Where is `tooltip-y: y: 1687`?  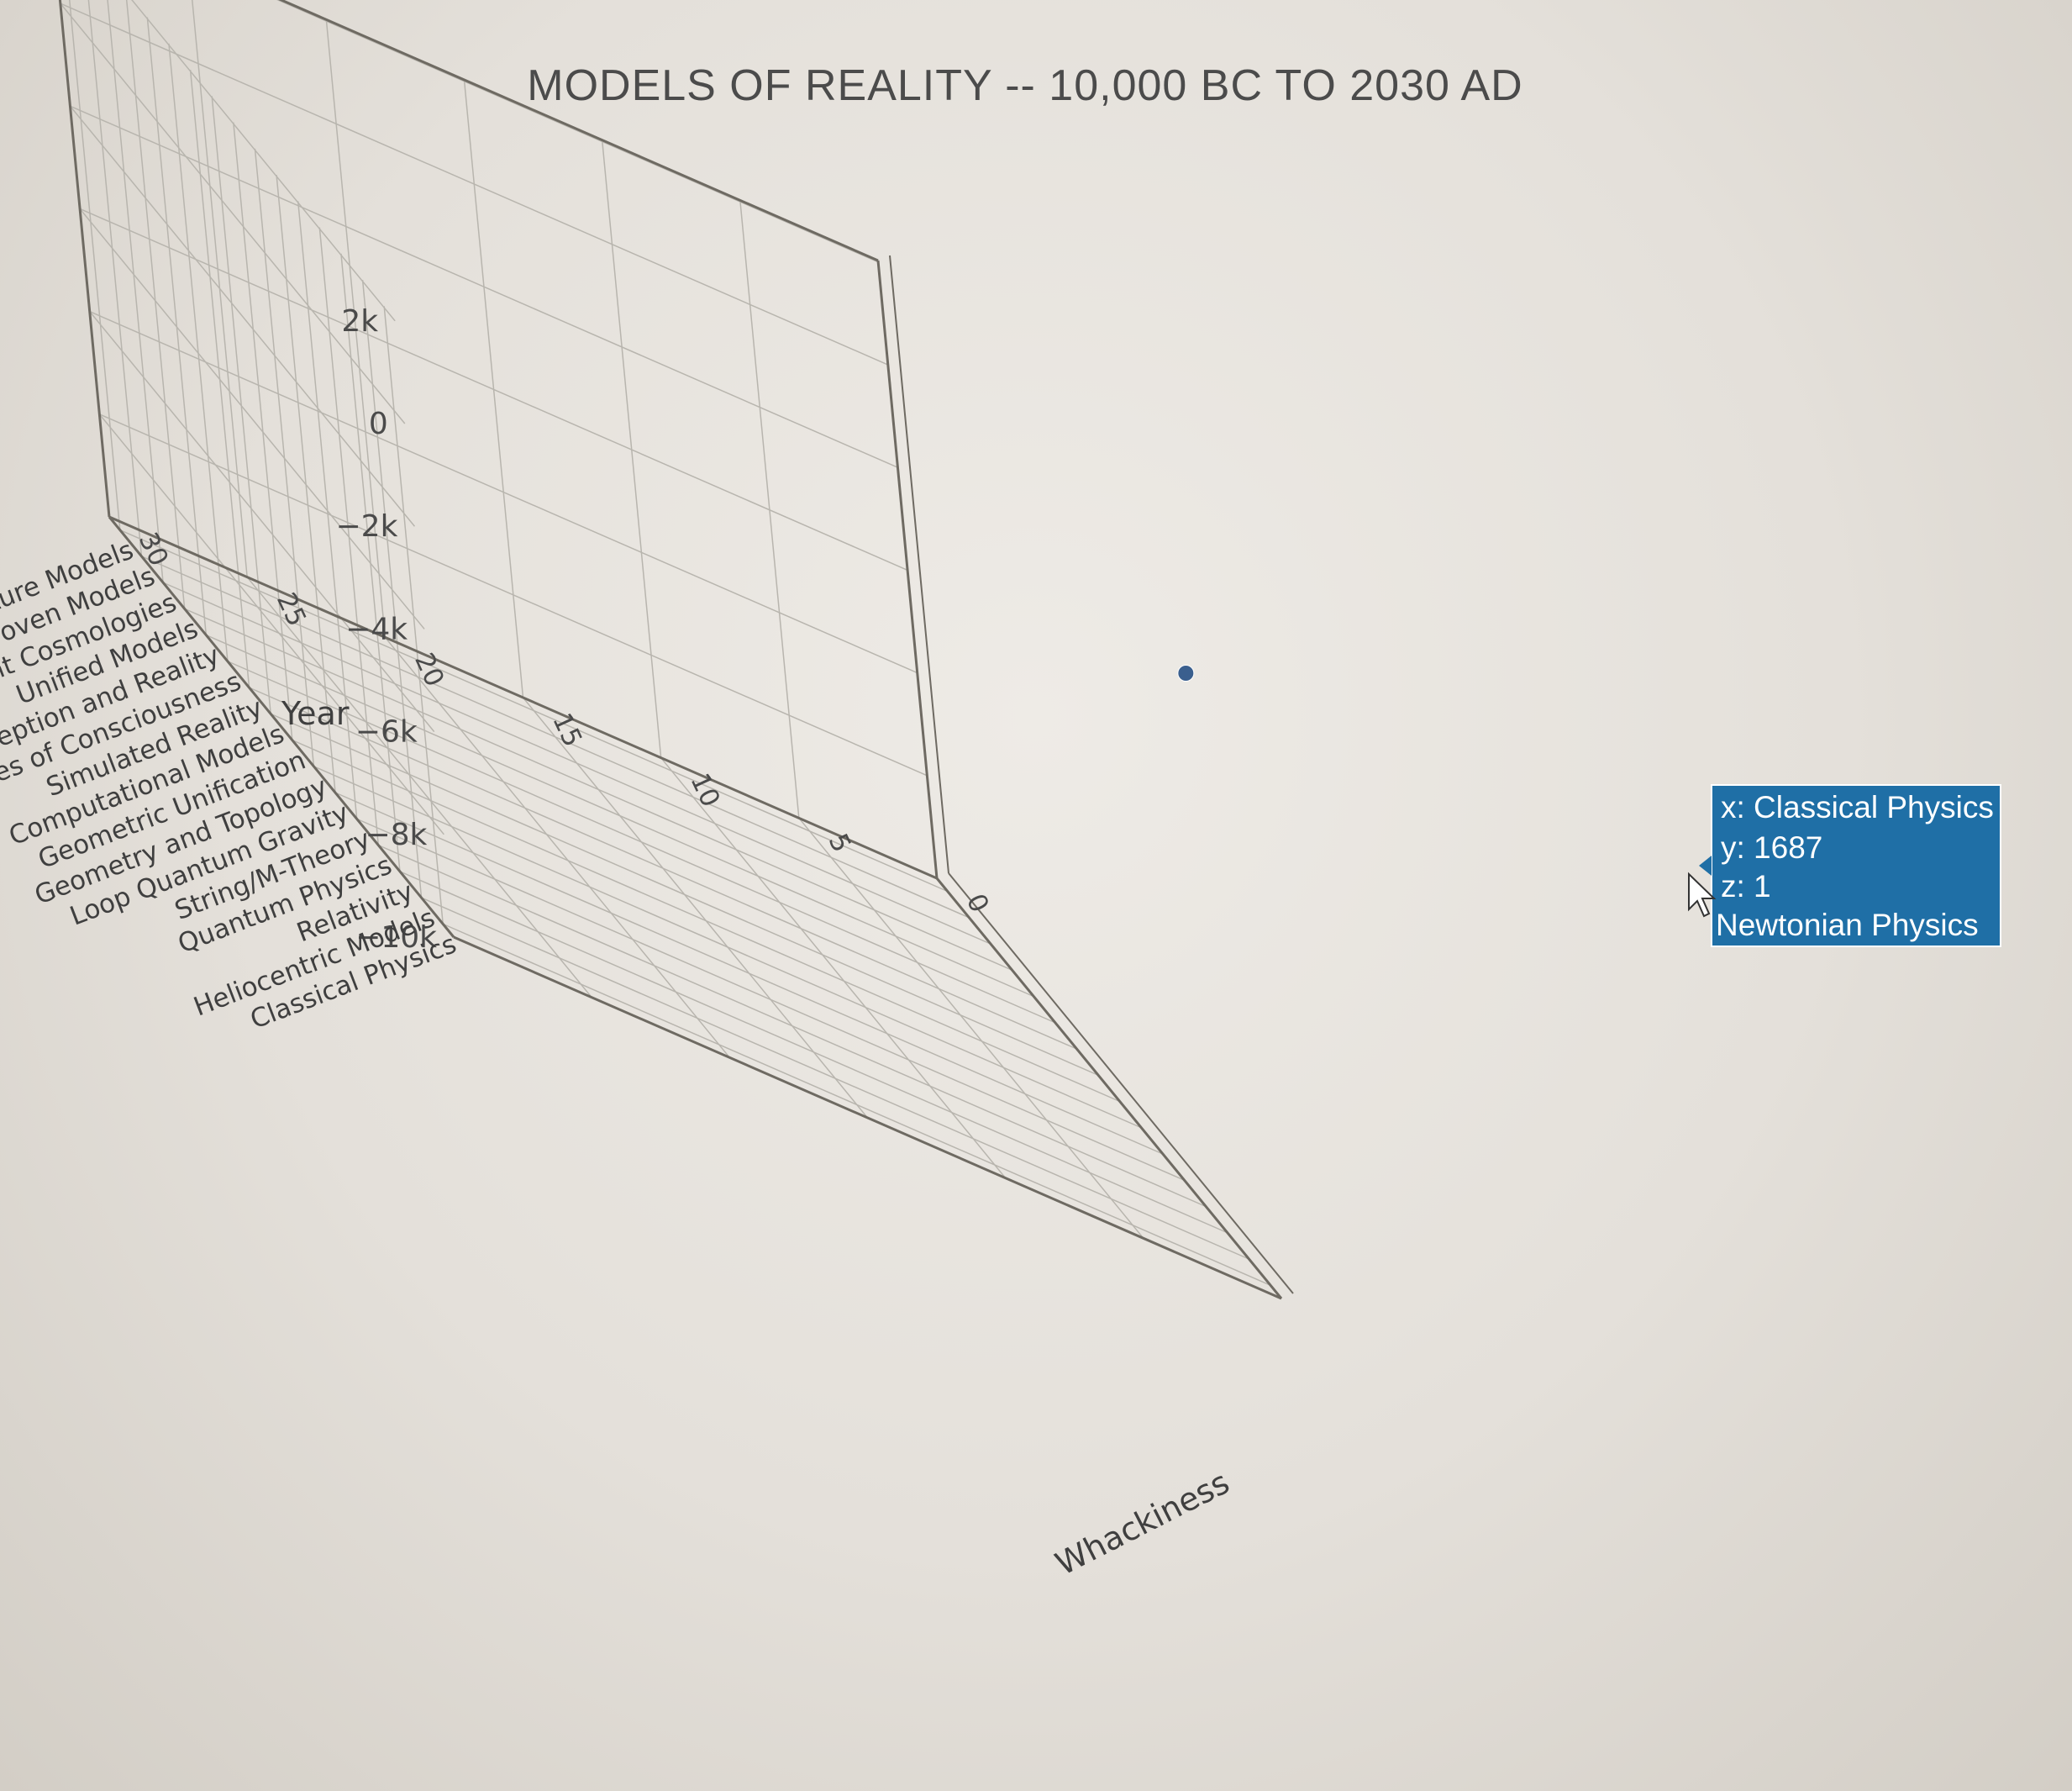
tooltip-y: y: 1687 is located at coordinates (1772, 847).